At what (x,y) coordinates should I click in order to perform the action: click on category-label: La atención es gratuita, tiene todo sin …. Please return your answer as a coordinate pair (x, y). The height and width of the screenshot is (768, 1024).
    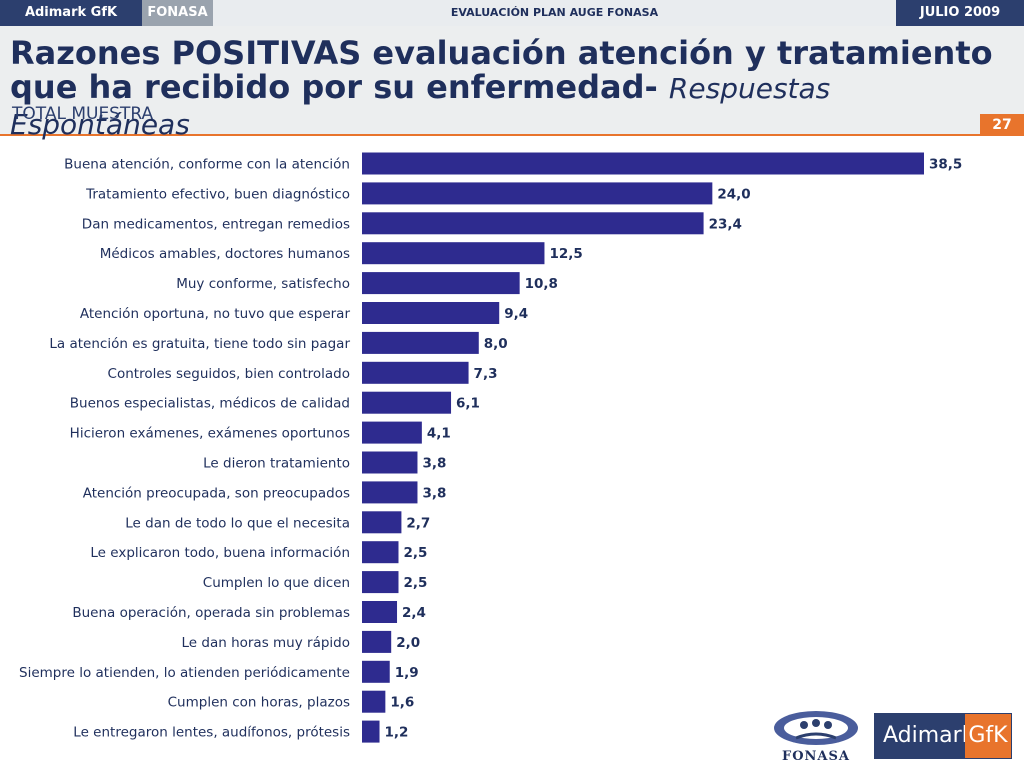
    Looking at the image, I should click on (199, 344).